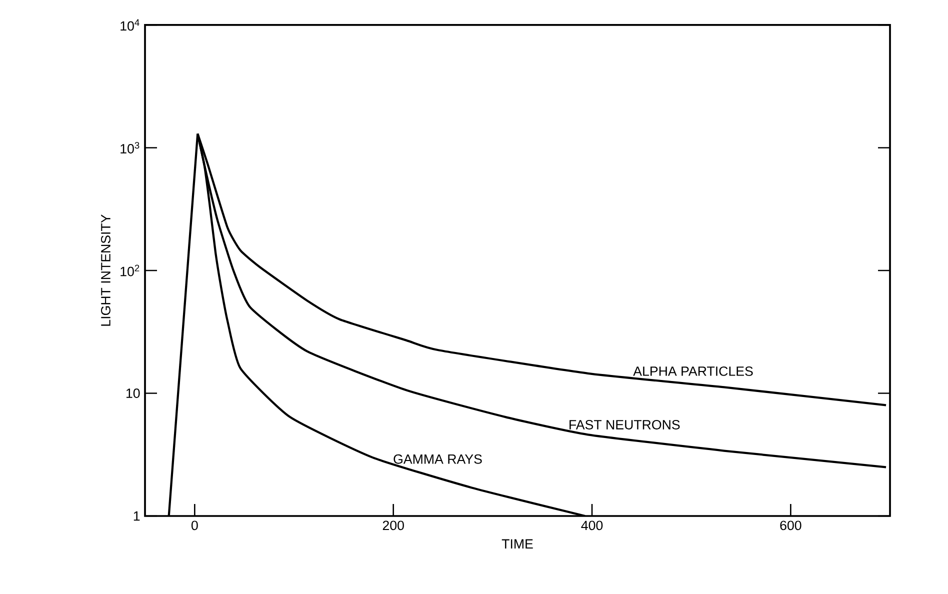 Image resolution: width=948 pixels, height=594 pixels. What do you see at coordinates (625, 425) in the screenshot?
I see `series-label: FAST NEUTRONS` at bounding box center [625, 425].